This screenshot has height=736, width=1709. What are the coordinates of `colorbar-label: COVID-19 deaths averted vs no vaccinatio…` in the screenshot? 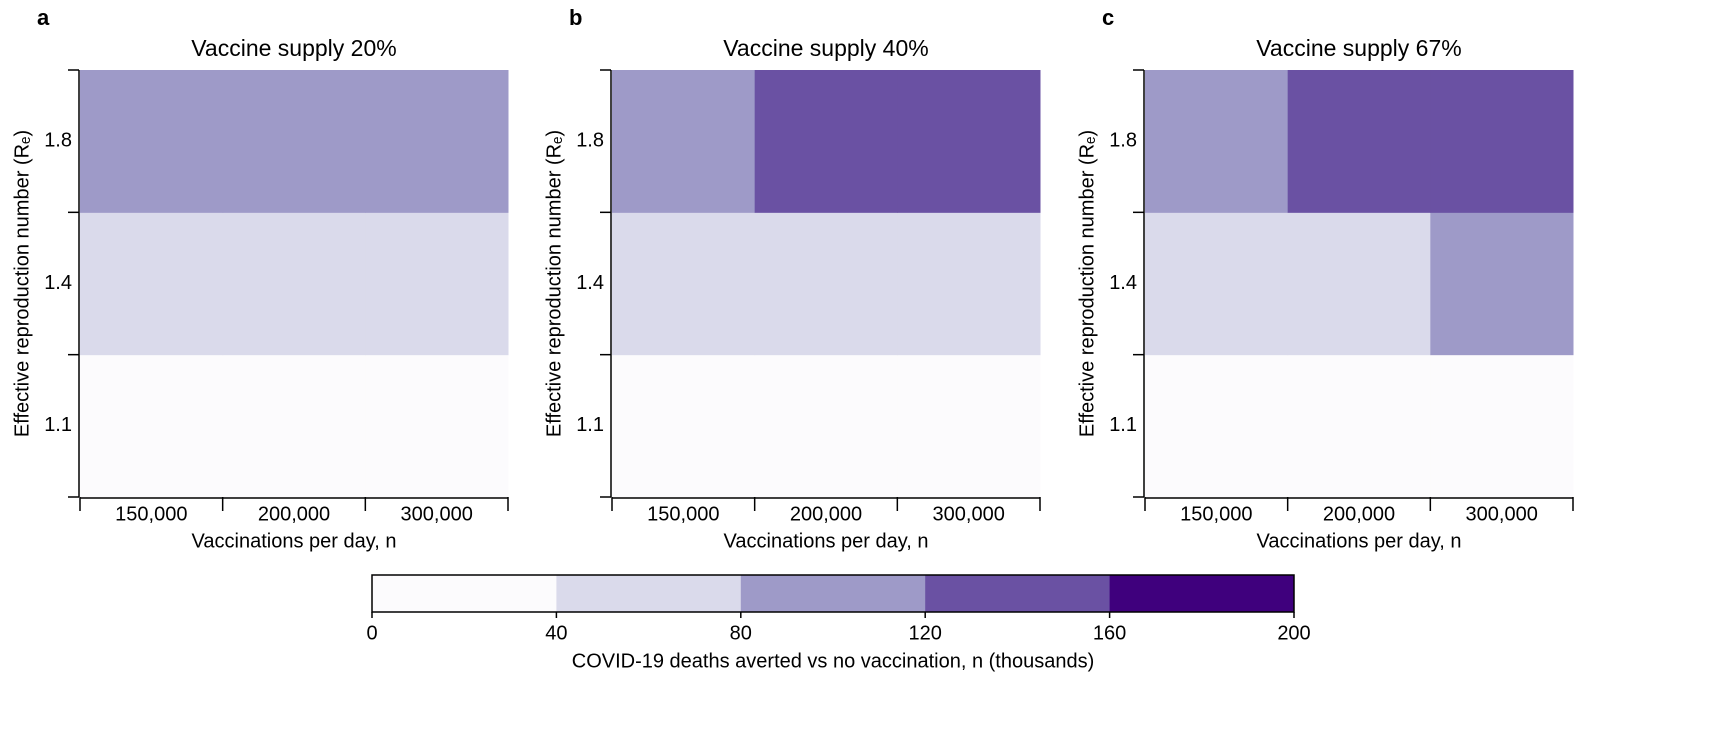 It's located at (833, 661).